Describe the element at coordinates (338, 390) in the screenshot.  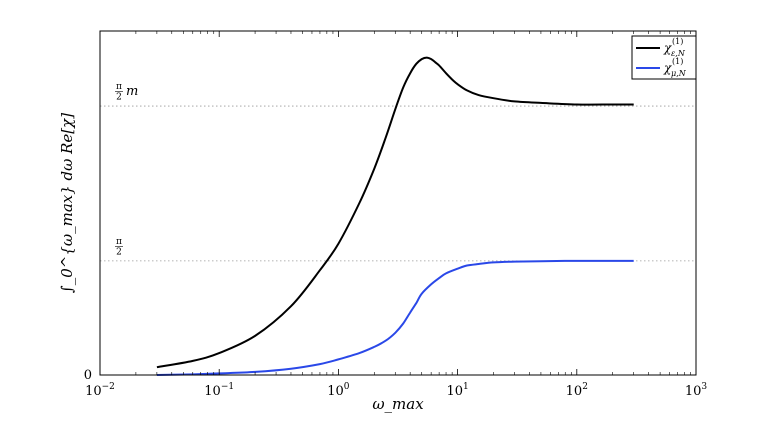
I see `x-tick-label-2: 10⁰` at that location.